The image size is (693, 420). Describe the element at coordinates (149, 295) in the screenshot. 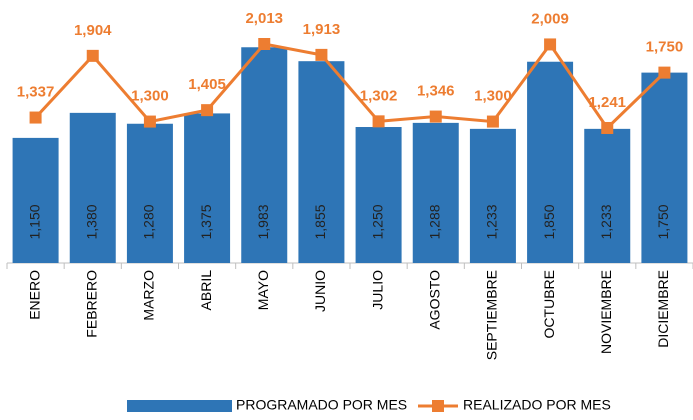

I see `x-tick-label: MARZO` at that location.